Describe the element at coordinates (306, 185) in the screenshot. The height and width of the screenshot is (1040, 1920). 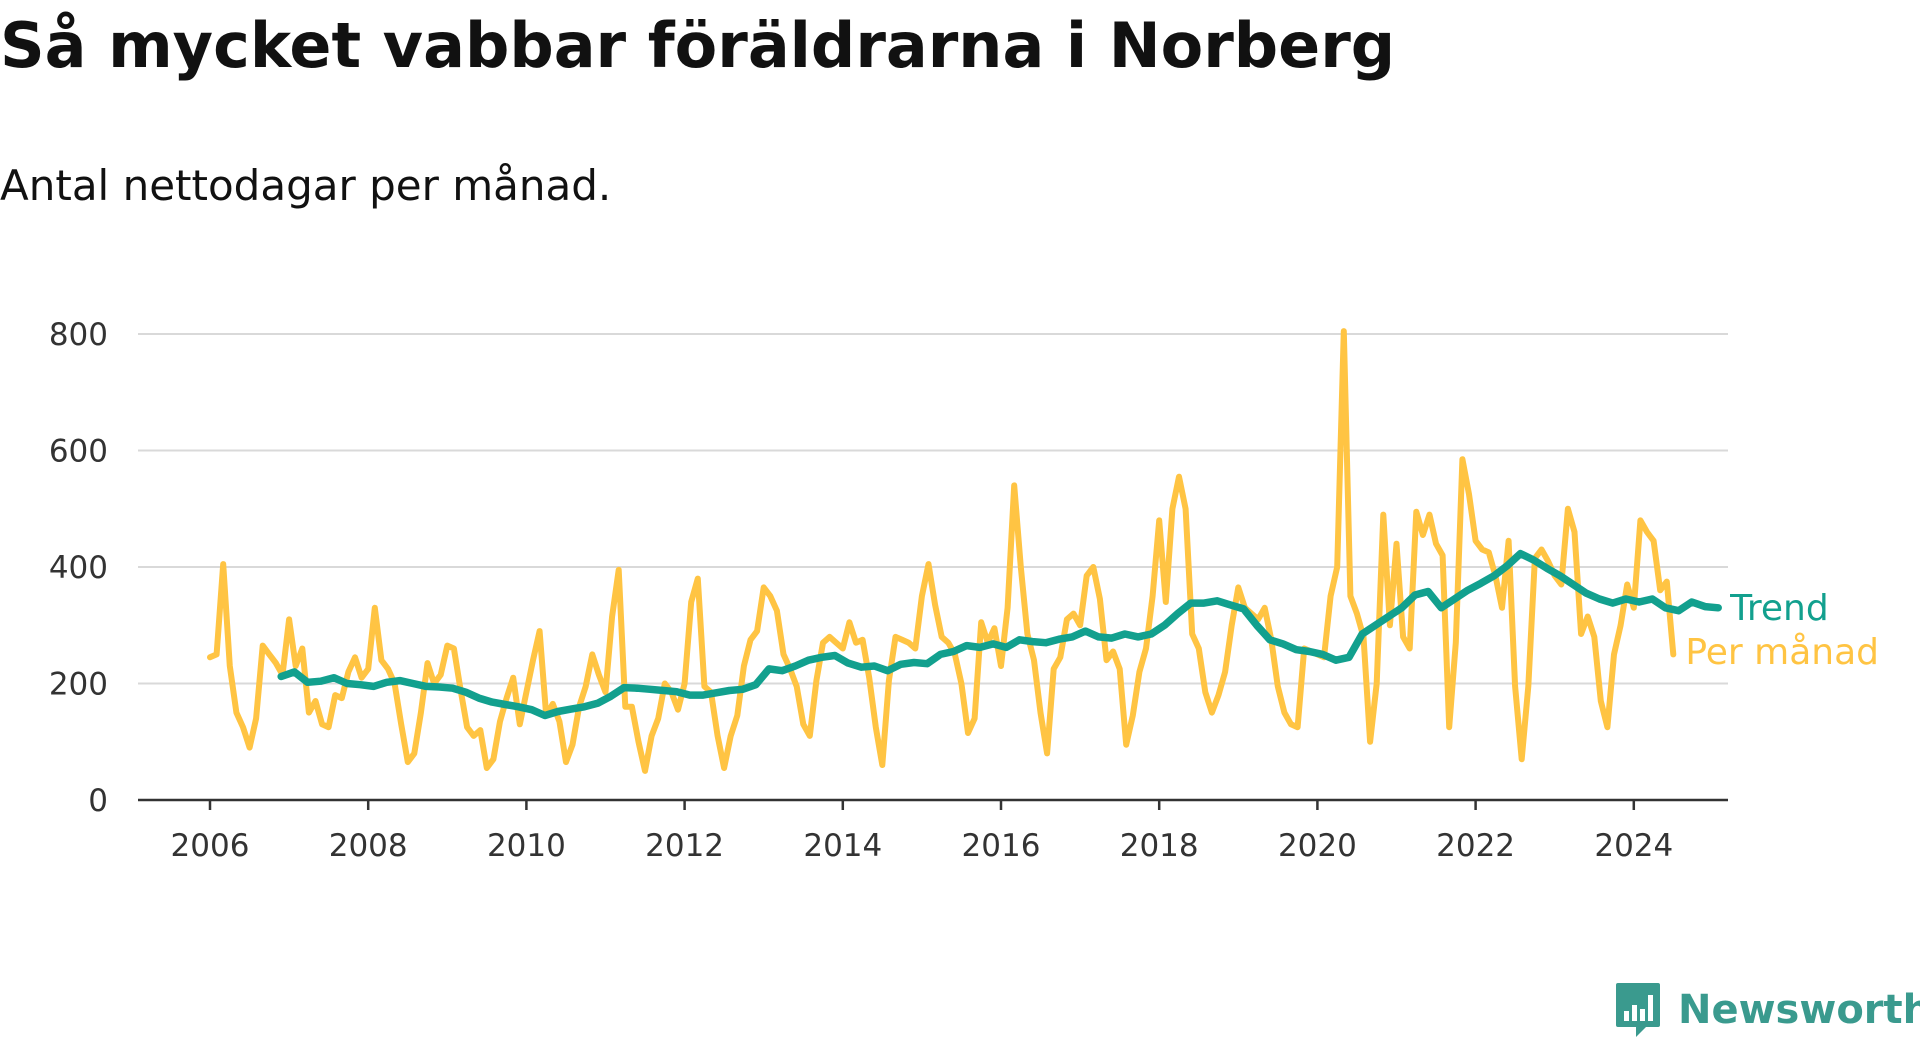
I see `chart-subtitle: Antal nettodagar per månad.` at that location.